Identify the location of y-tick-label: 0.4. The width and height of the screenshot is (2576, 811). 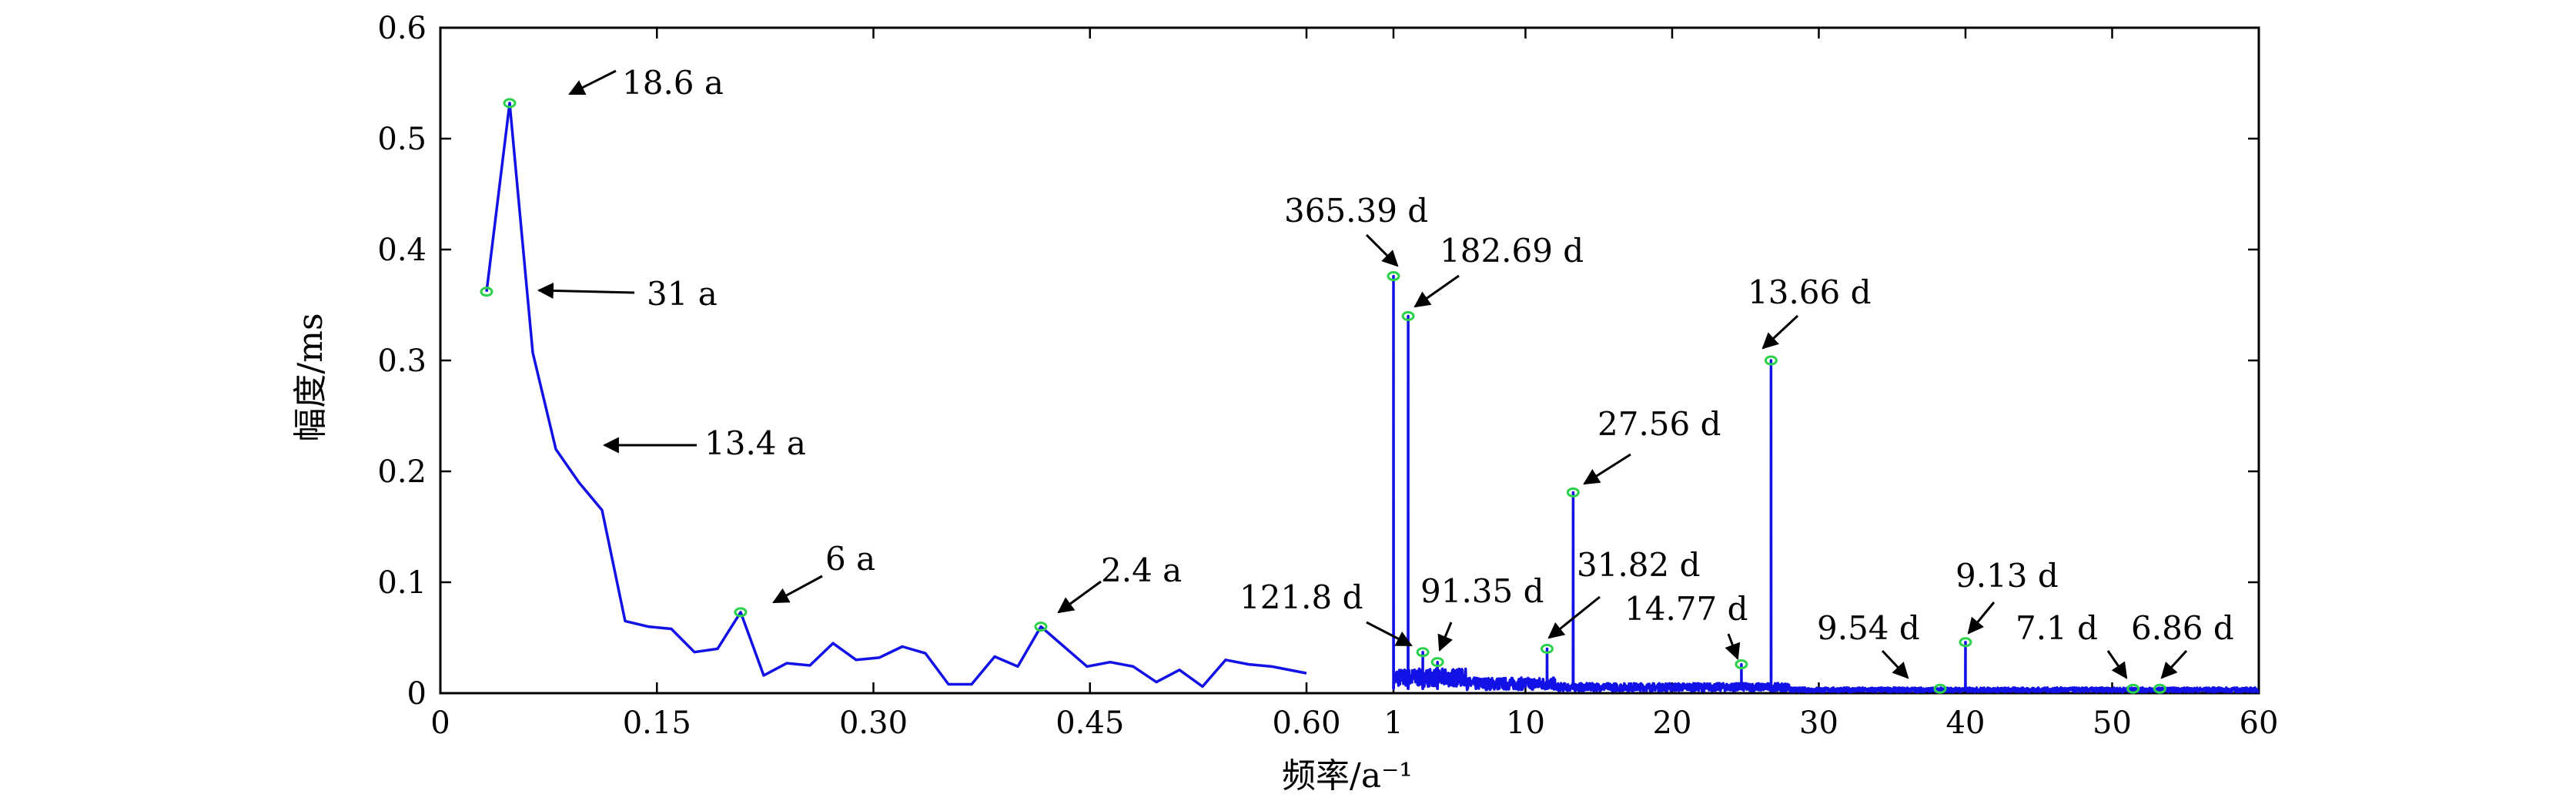
(402, 250).